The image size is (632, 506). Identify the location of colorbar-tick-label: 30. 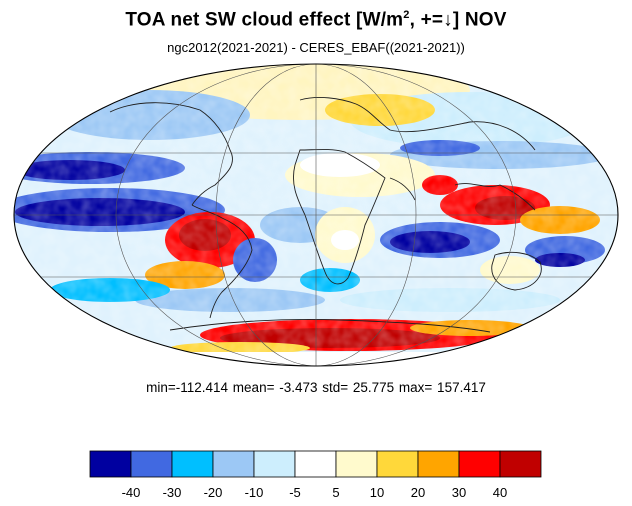
(459, 492).